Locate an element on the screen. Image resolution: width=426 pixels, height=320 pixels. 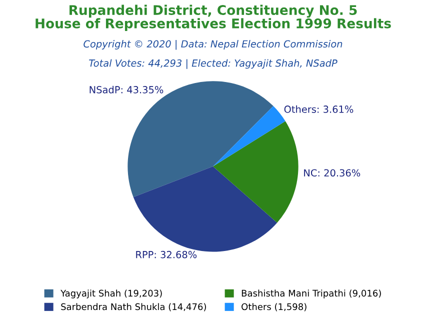
legend-label: Bashistha Mani Tripathi (9,016) is located at coordinates (311, 294).